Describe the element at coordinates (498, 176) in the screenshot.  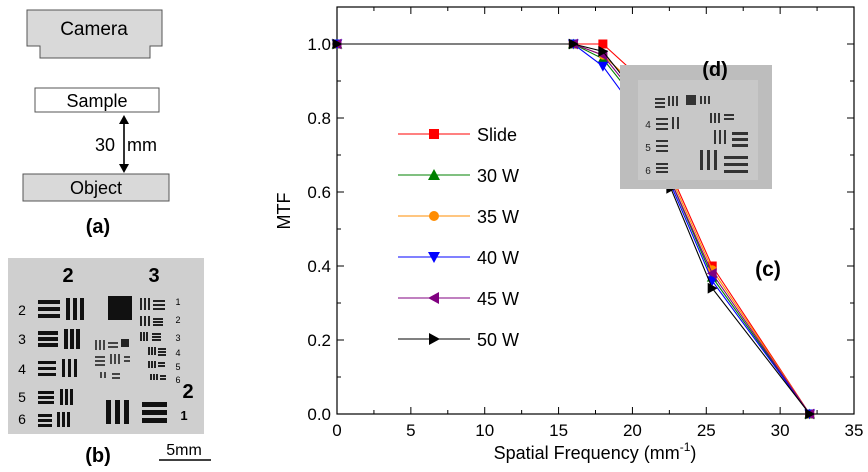
I see `legend-label: 30 W` at that location.